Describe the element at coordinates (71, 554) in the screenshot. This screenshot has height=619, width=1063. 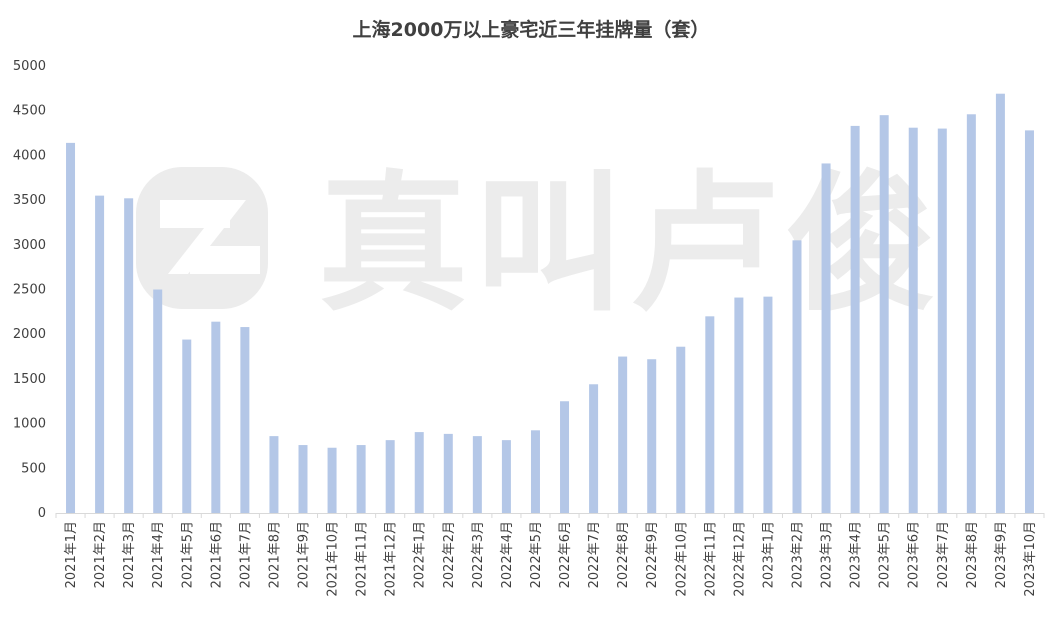
I see `x-tick-label: 2021年1月` at that location.